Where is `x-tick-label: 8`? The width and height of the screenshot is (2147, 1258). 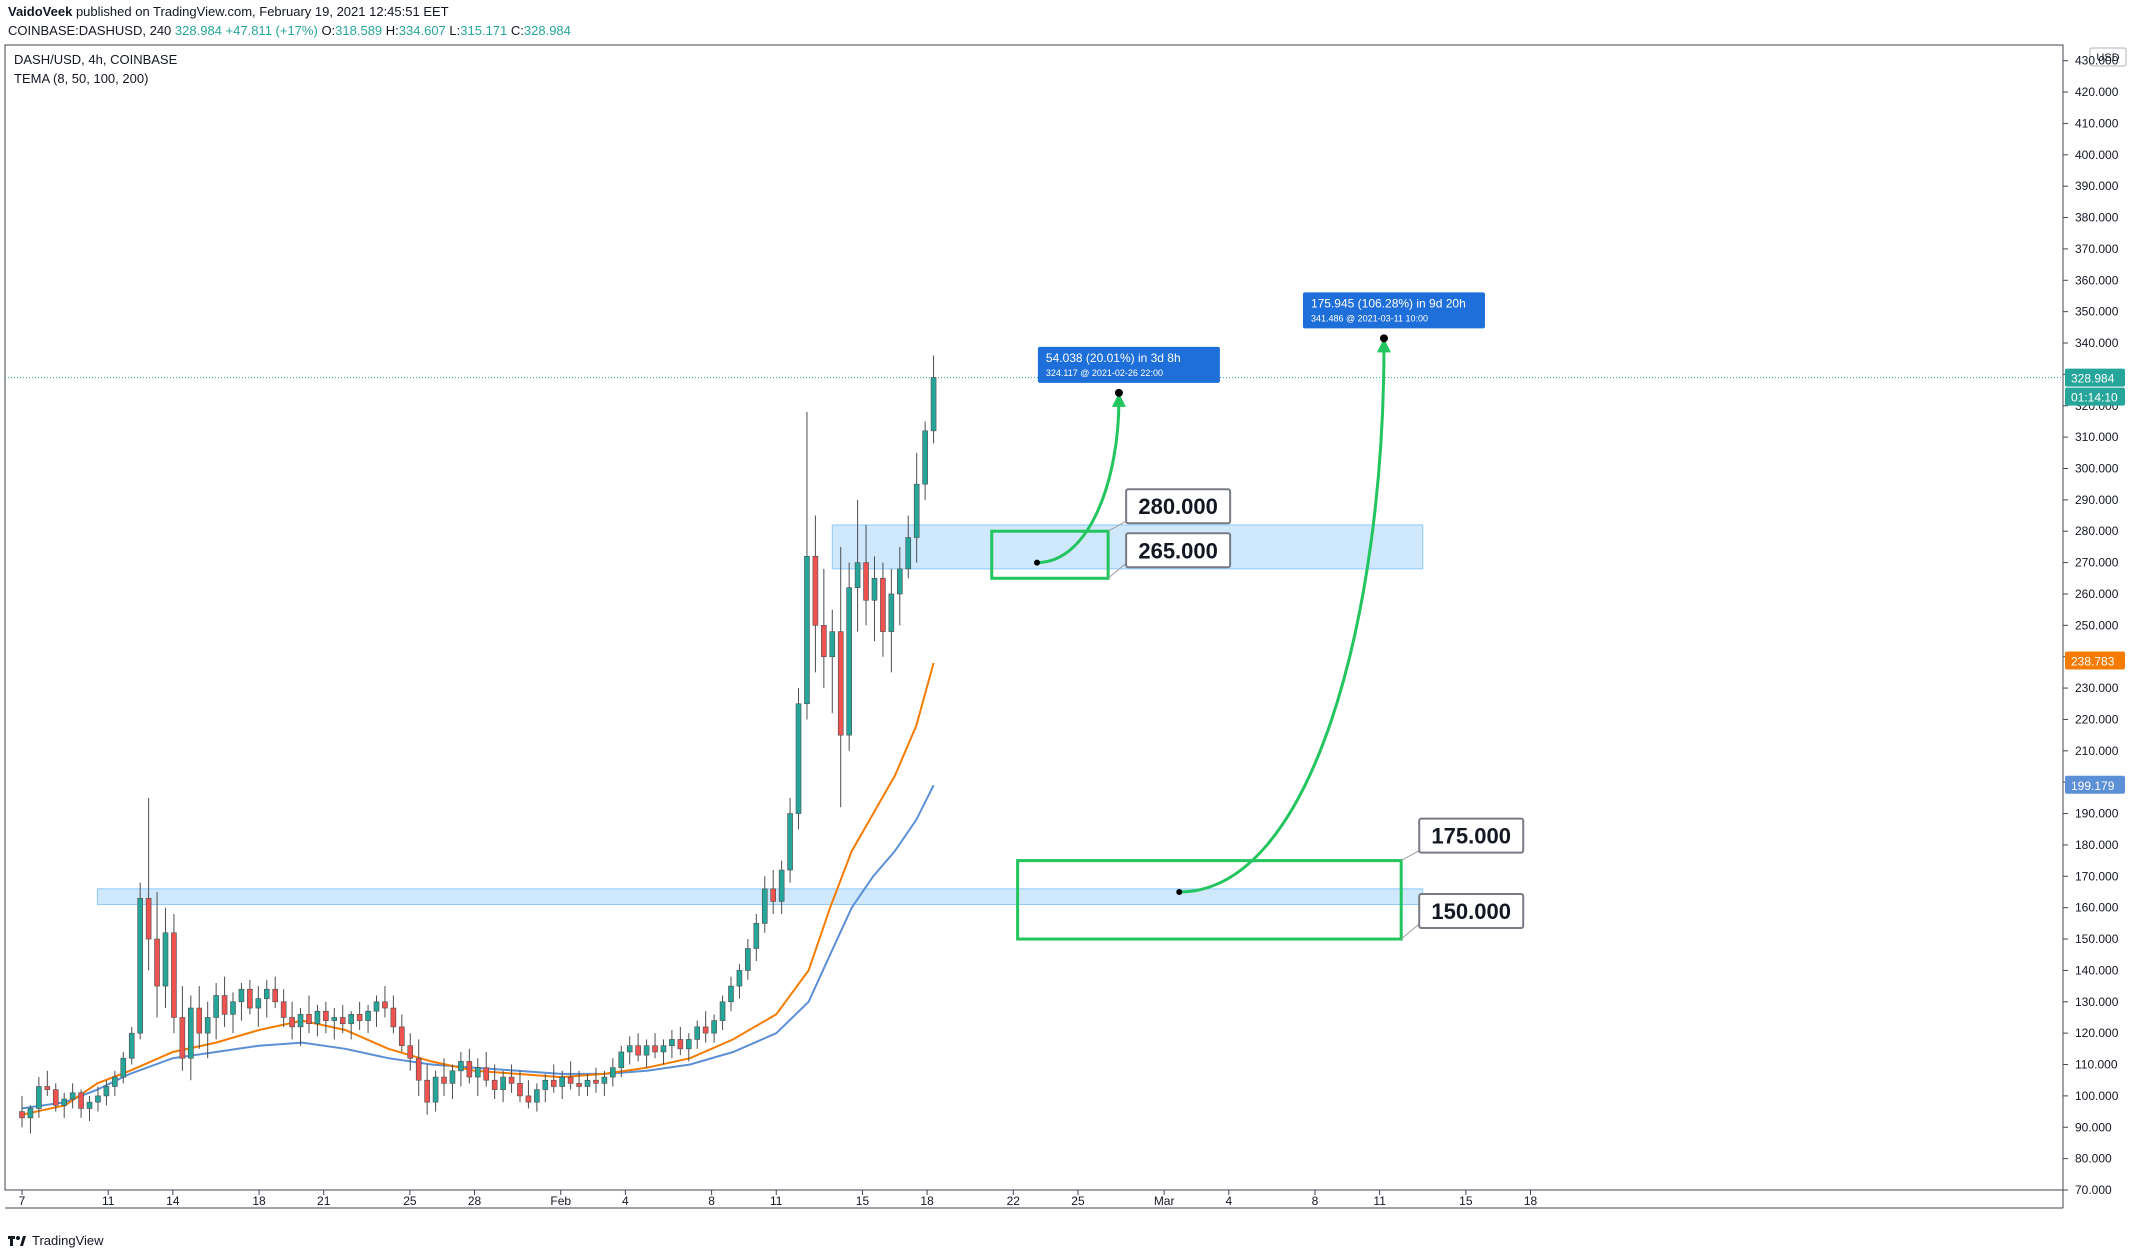
x-tick-label: 8 is located at coordinates (1315, 1201).